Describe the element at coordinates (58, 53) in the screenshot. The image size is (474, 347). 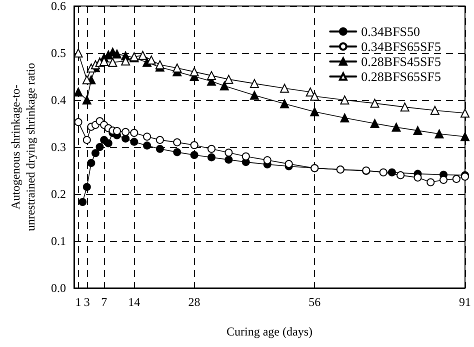
I see `y-tick-label: 0.5` at that location.